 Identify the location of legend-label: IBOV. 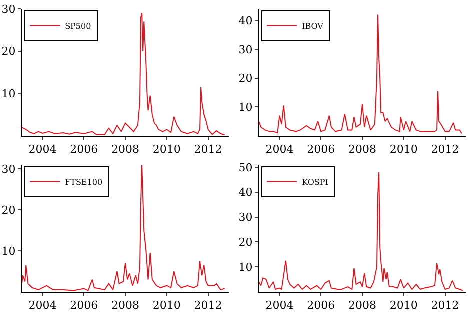
(313, 26).